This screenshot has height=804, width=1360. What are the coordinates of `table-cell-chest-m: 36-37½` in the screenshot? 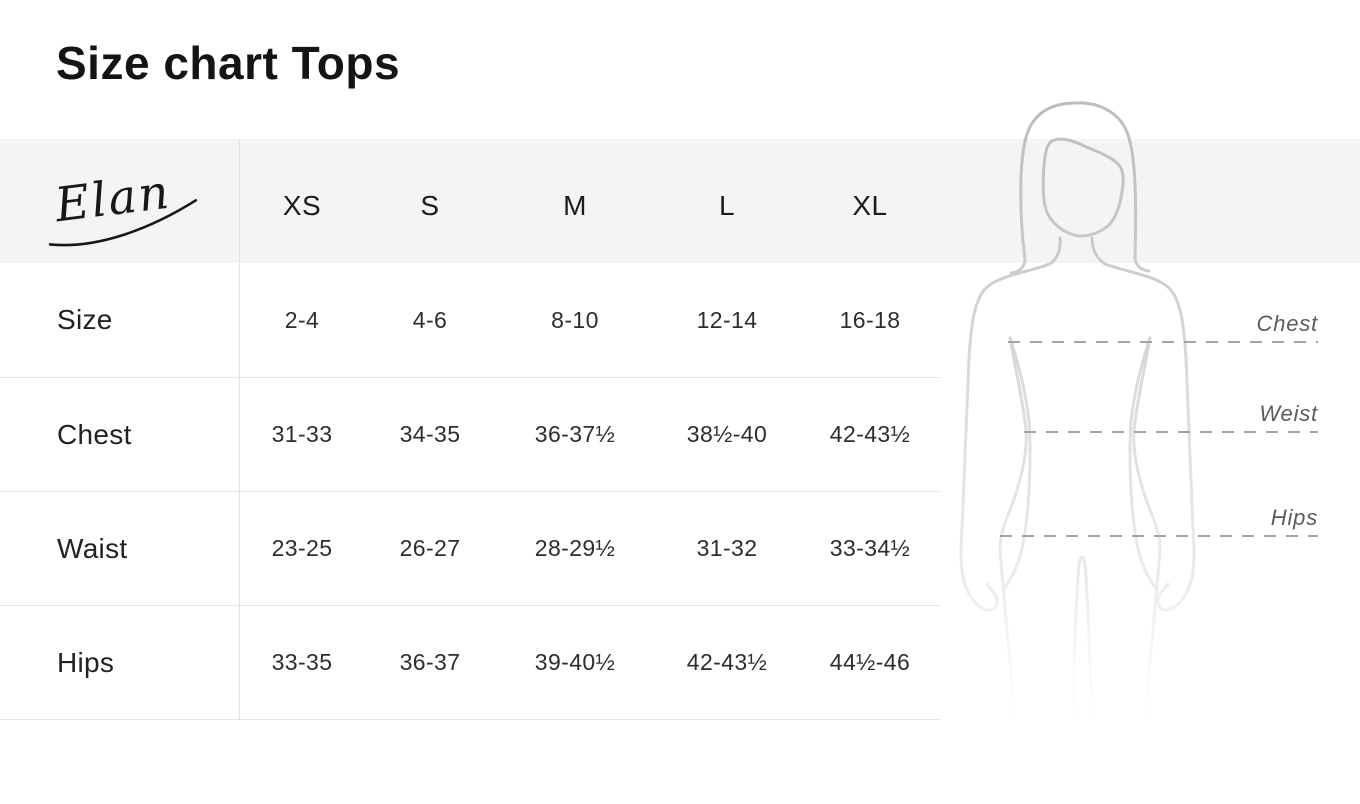 It's located at (575, 434).